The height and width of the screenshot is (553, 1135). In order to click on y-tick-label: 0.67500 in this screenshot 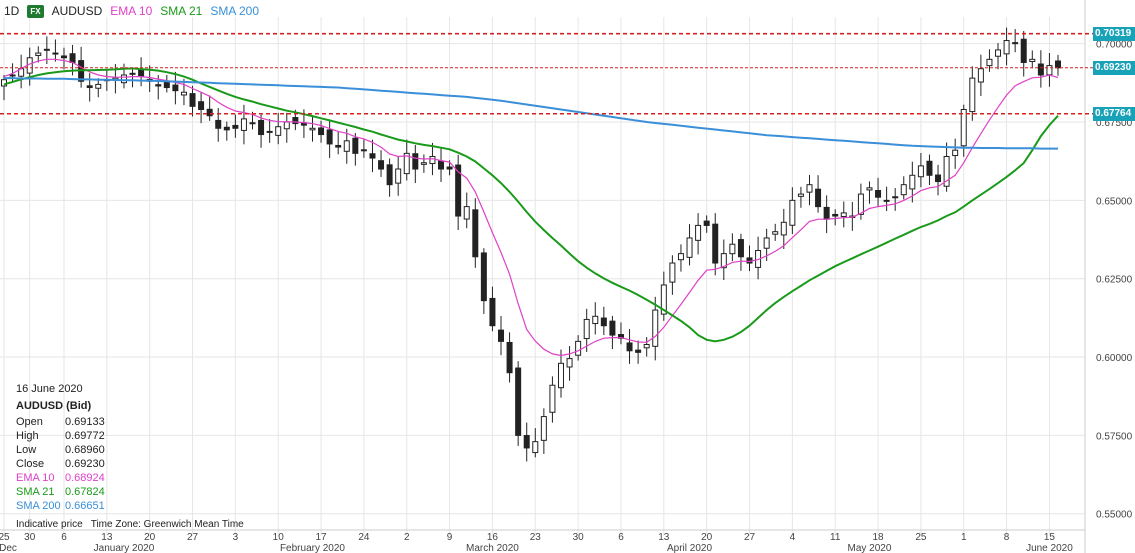, I will do `click(1114, 123)`.